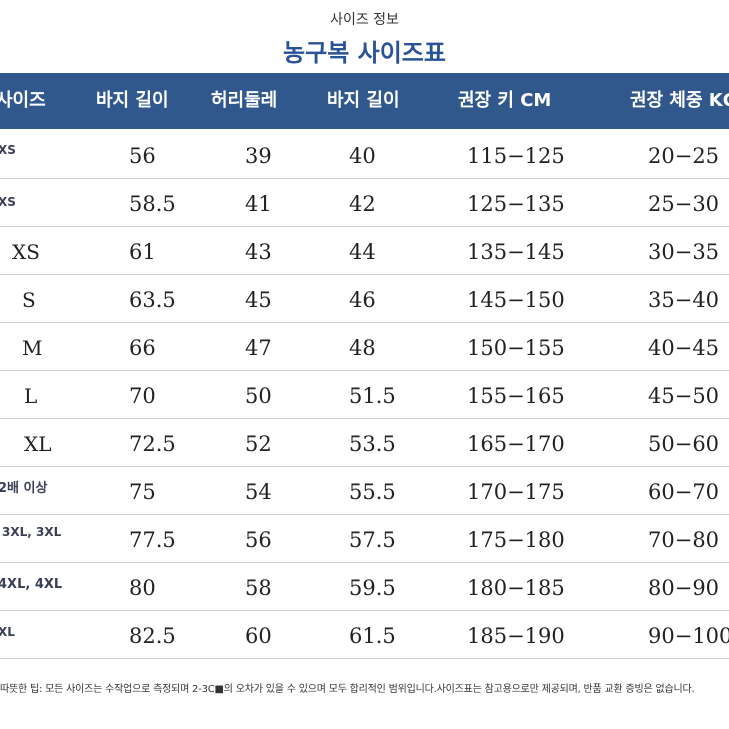  Describe the element at coordinates (516, 396) in the screenshot. I see `cell-height: 155−165` at that location.